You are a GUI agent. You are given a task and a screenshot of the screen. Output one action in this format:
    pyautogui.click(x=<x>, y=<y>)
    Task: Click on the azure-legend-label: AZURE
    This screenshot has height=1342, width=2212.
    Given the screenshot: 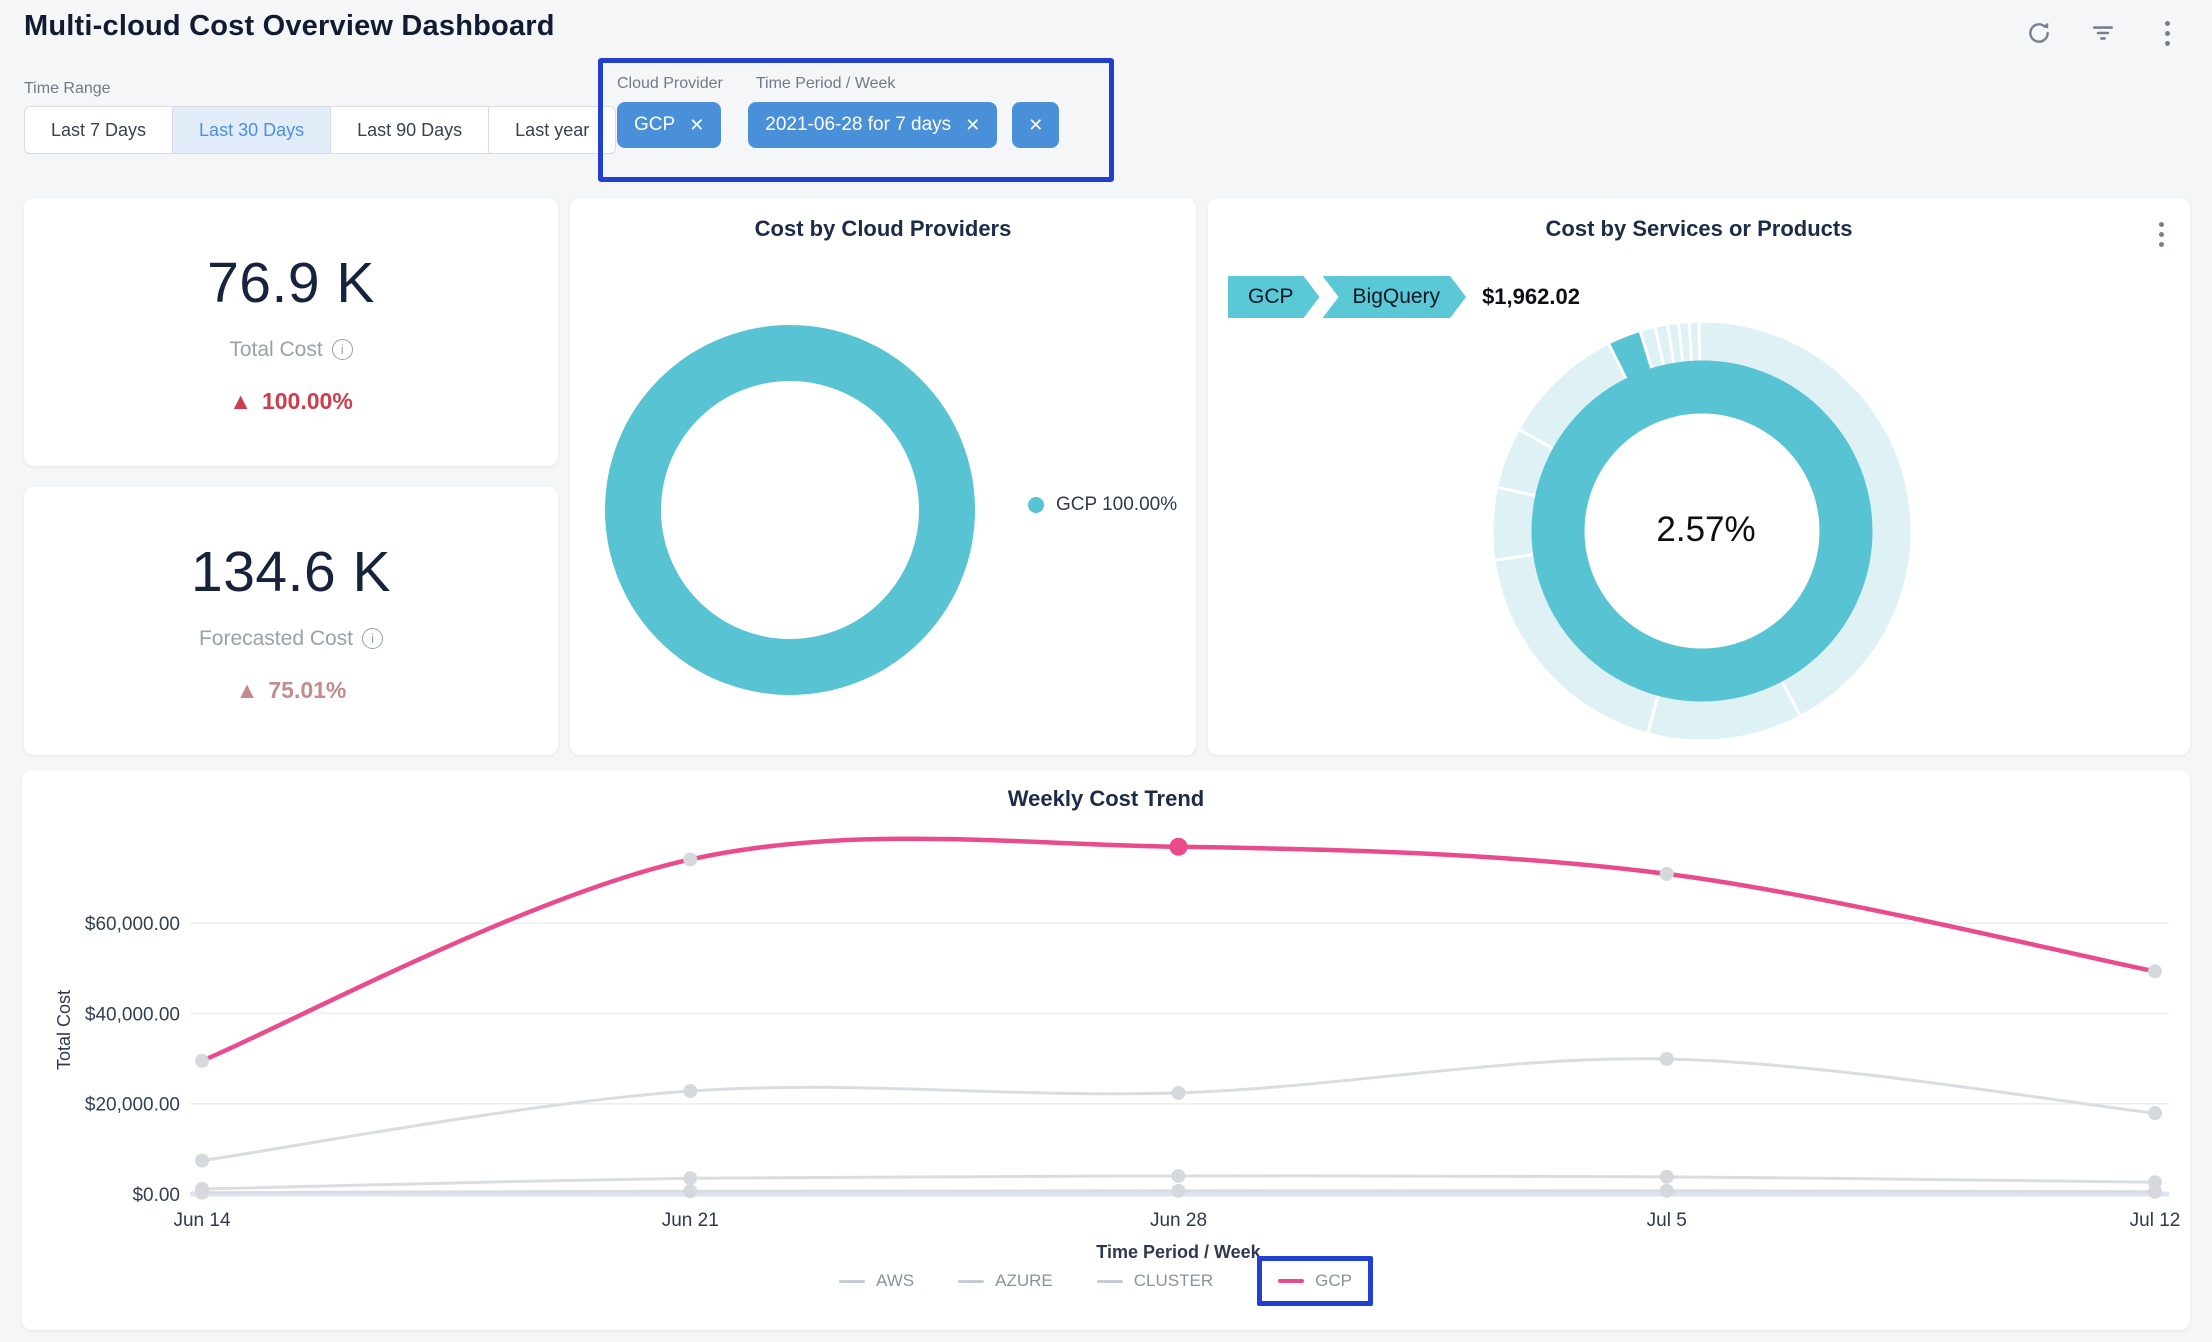 What is the action you would take?
    pyautogui.click(x=1024, y=1280)
    